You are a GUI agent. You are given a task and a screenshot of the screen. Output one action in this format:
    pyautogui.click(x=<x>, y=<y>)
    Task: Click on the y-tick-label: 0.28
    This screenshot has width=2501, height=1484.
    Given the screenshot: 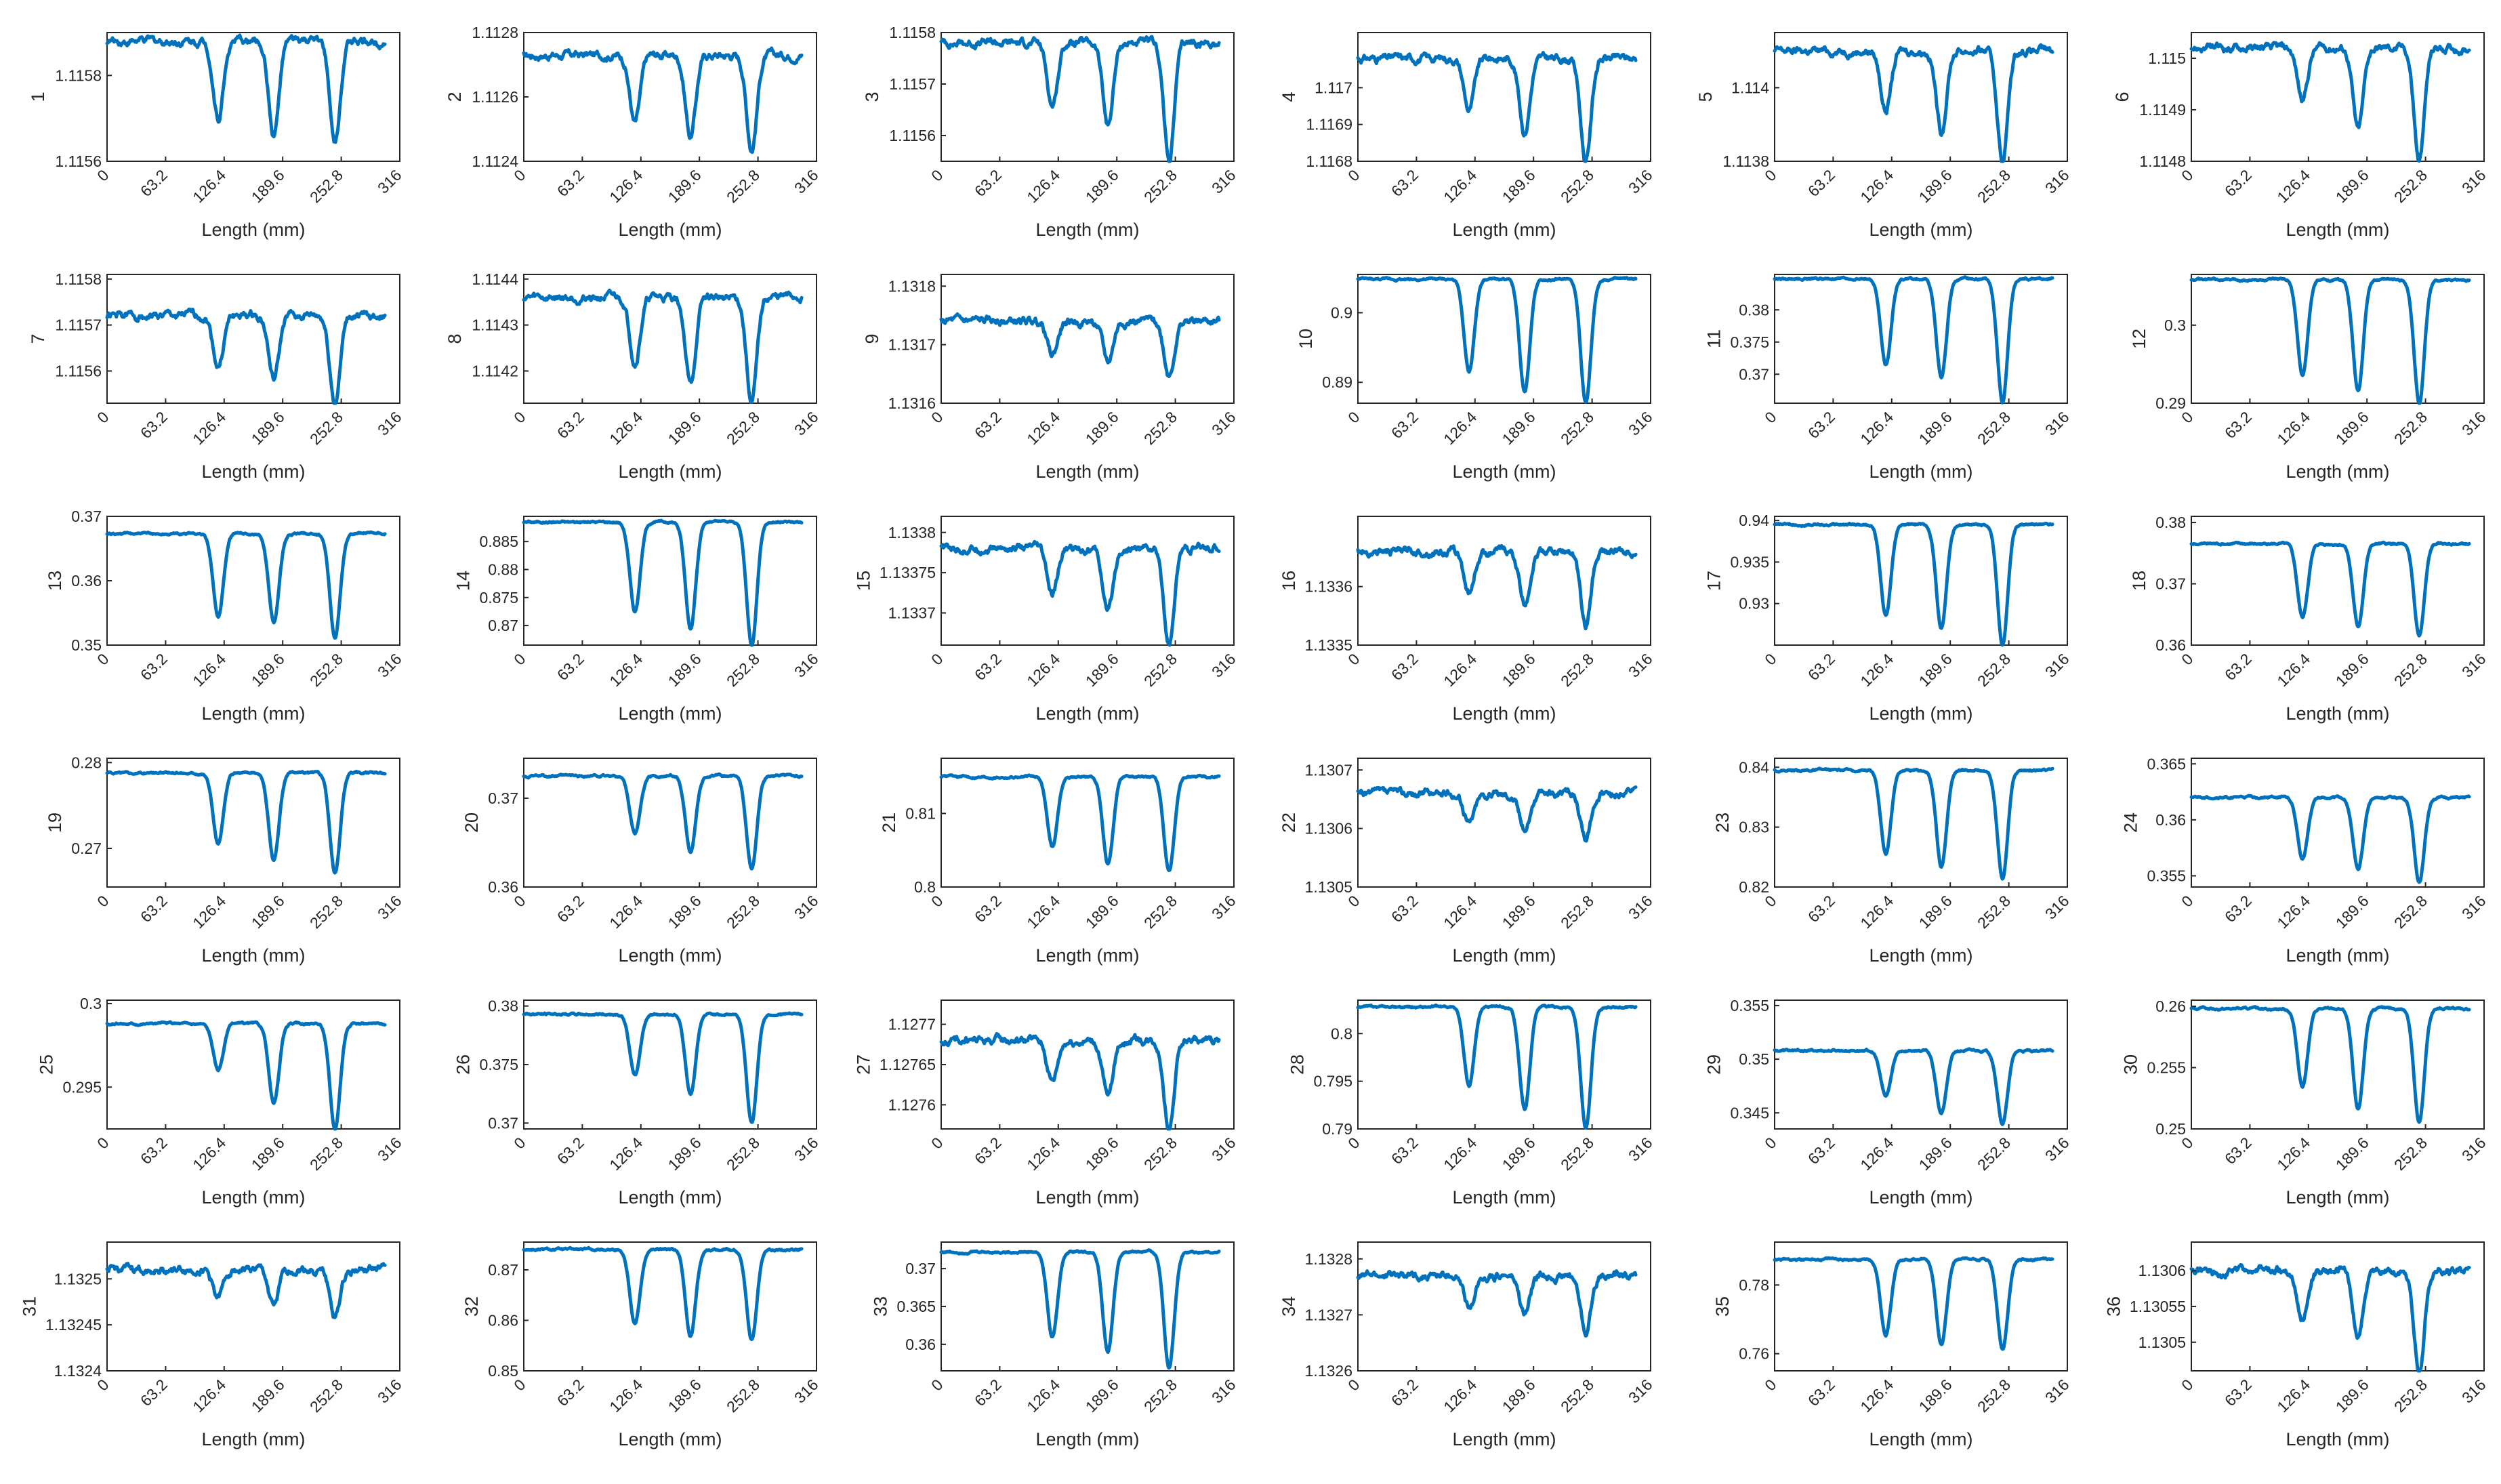 What is the action you would take?
    pyautogui.click(x=86, y=762)
    